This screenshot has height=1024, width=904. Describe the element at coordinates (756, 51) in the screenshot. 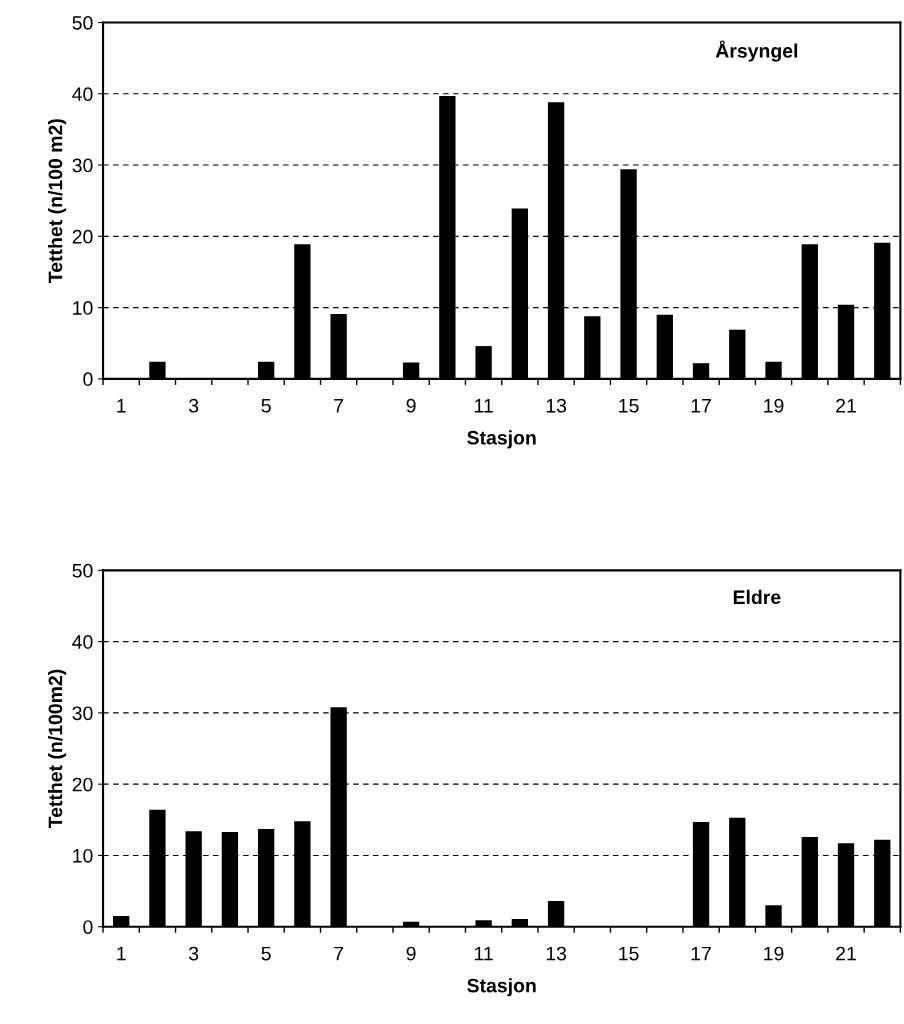

I see `text: Årsyngel` at that location.